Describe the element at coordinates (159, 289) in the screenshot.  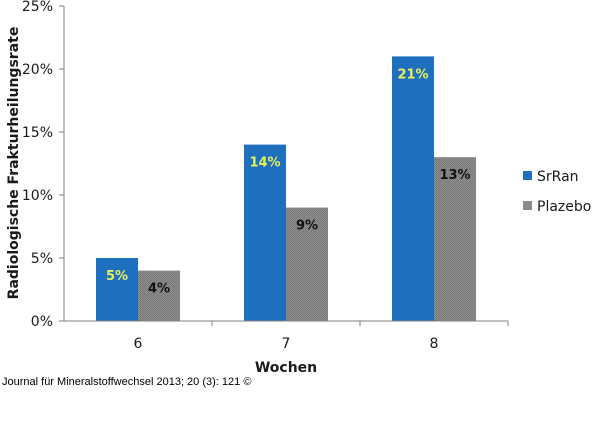
I see `data-label: 4%` at that location.